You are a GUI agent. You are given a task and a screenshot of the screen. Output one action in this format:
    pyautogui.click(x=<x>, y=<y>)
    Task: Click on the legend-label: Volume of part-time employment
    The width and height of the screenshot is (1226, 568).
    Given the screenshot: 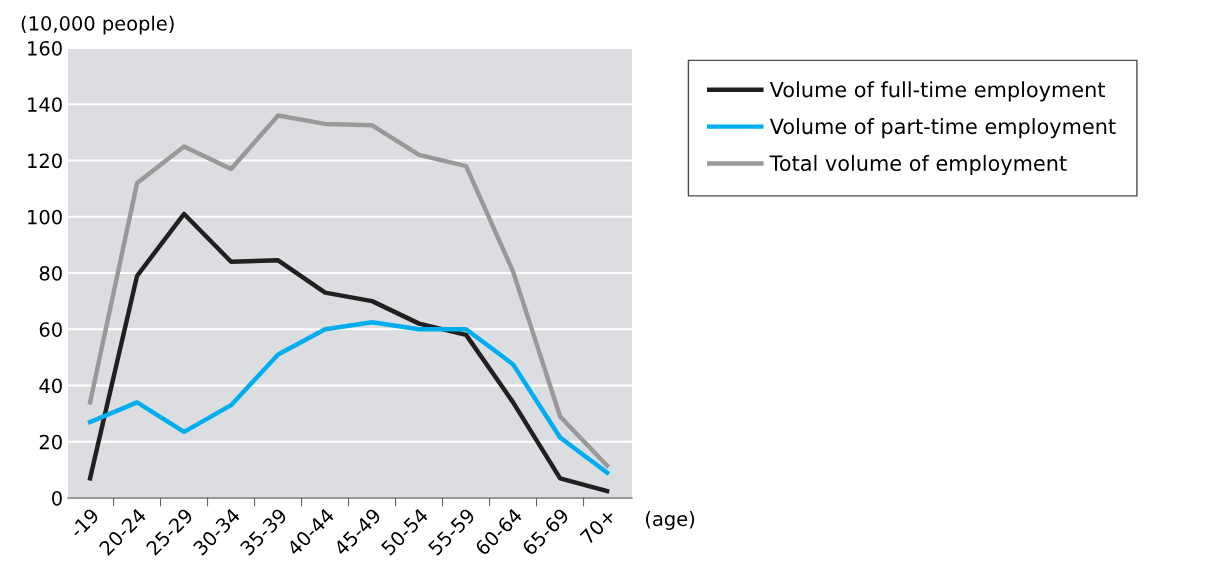 What is the action you would take?
    pyautogui.click(x=942, y=128)
    